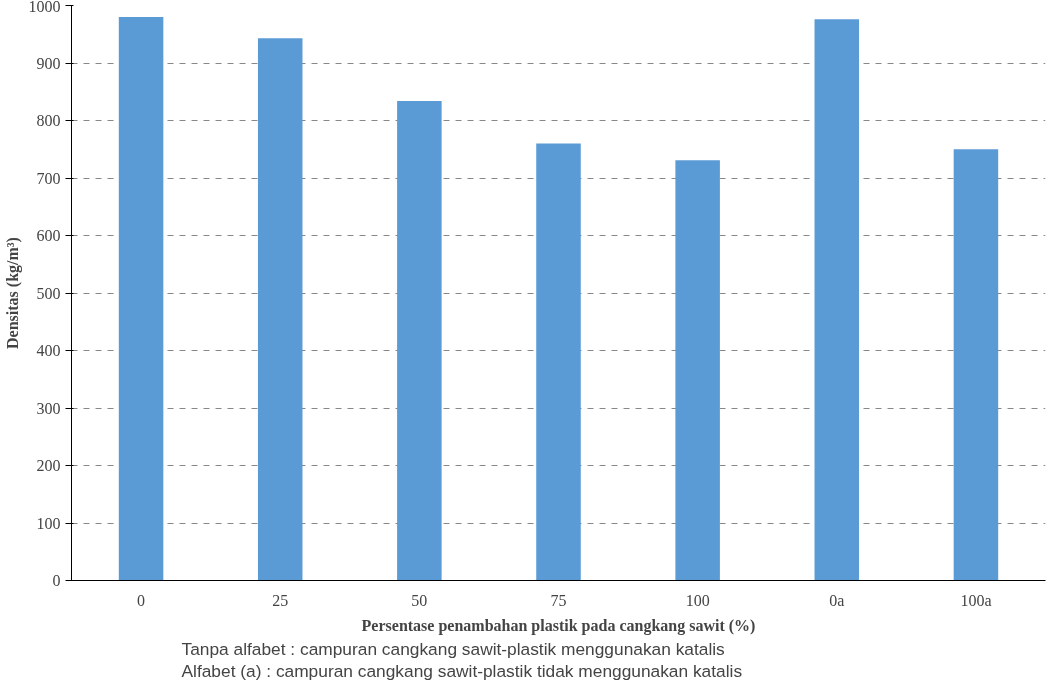 Image resolution: width=1056 pixels, height=686 pixels. Describe the element at coordinates (558, 600) in the screenshot. I see `x-tick-label: 75` at that location.